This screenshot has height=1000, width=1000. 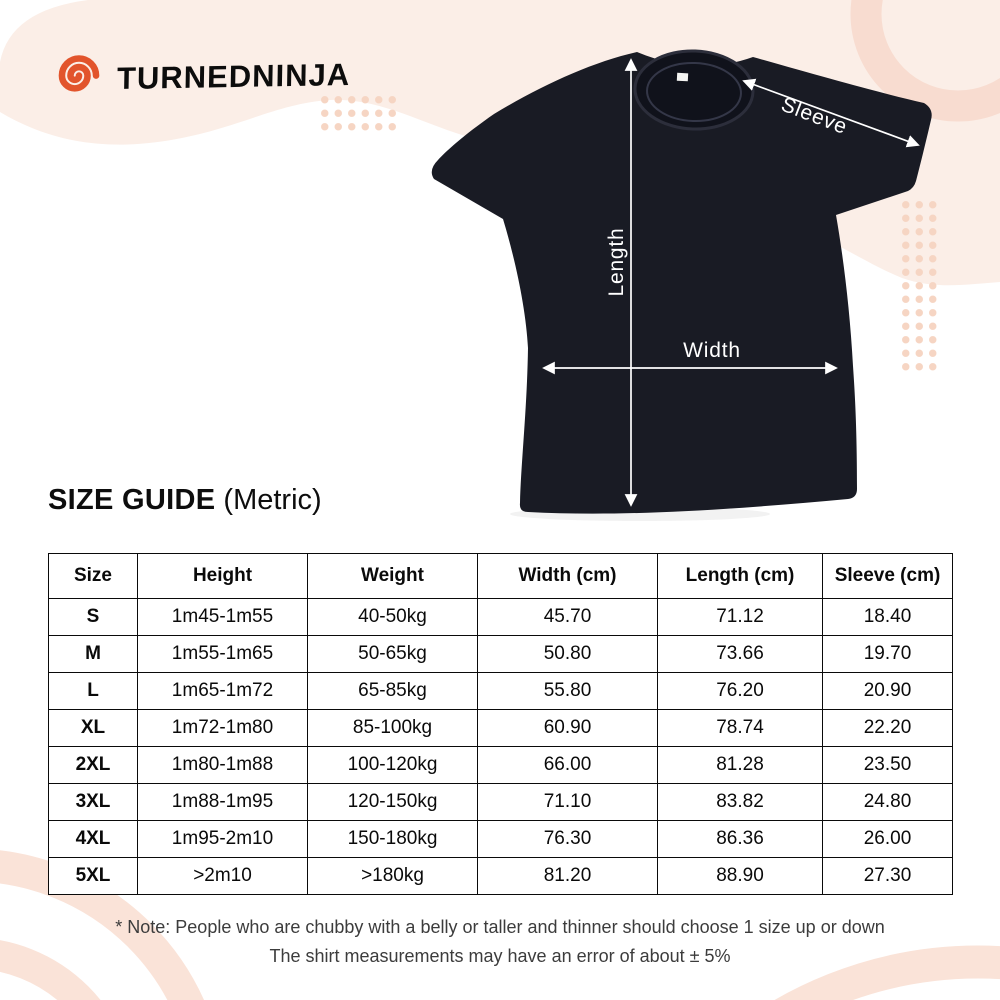 I want to click on table-row: 3XL 1m88-1m95 120-150kg 71.10 83.82 24.80, so click(x=500, y=802).